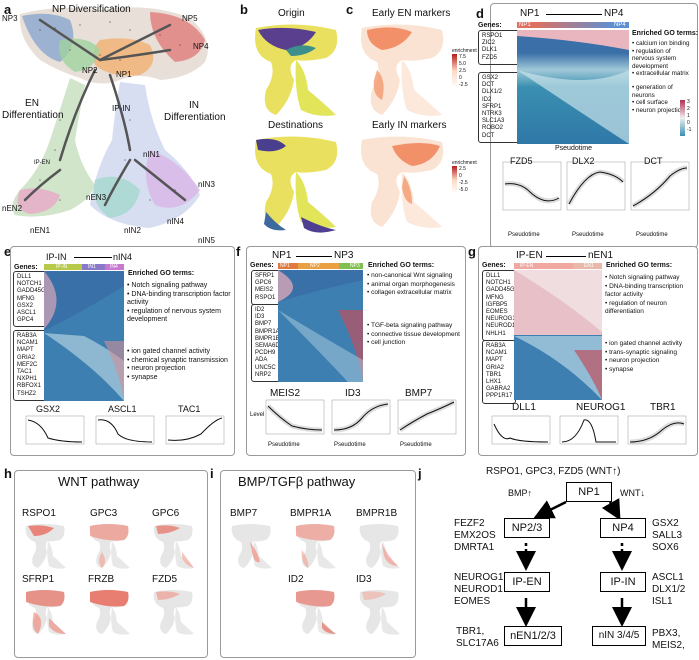 The height and width of the screenshot is (660, 699). I want to click on panel-d-genes-label: Genes:, so click(490, 25).